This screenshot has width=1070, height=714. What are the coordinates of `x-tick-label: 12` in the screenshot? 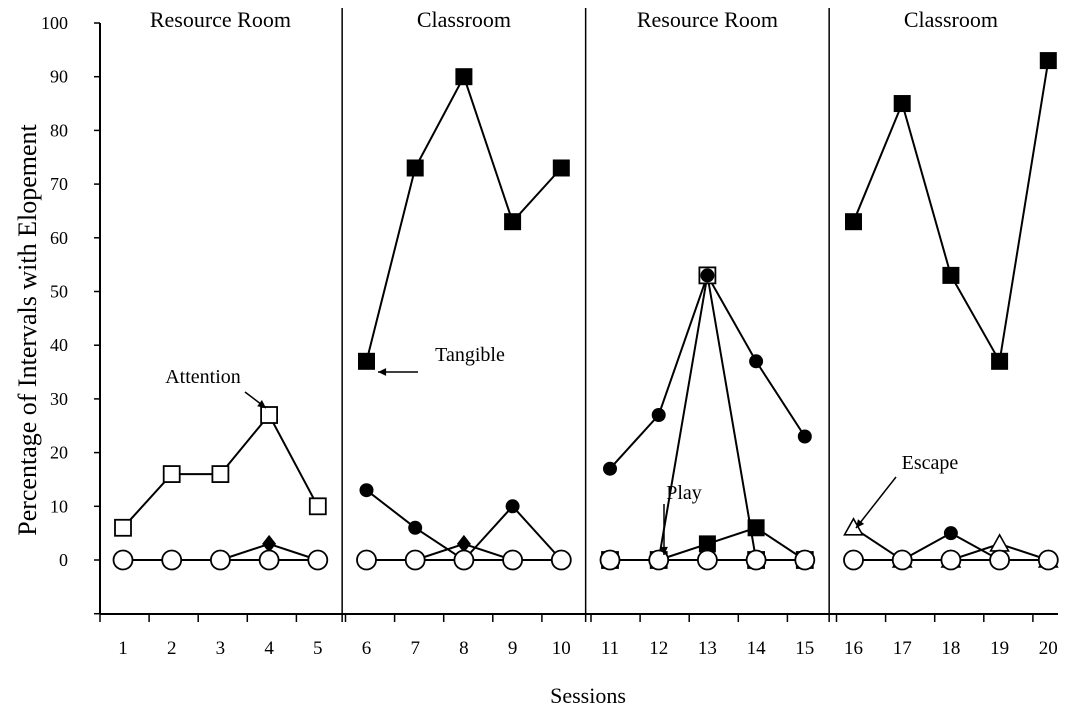 It's located at (658, 648).